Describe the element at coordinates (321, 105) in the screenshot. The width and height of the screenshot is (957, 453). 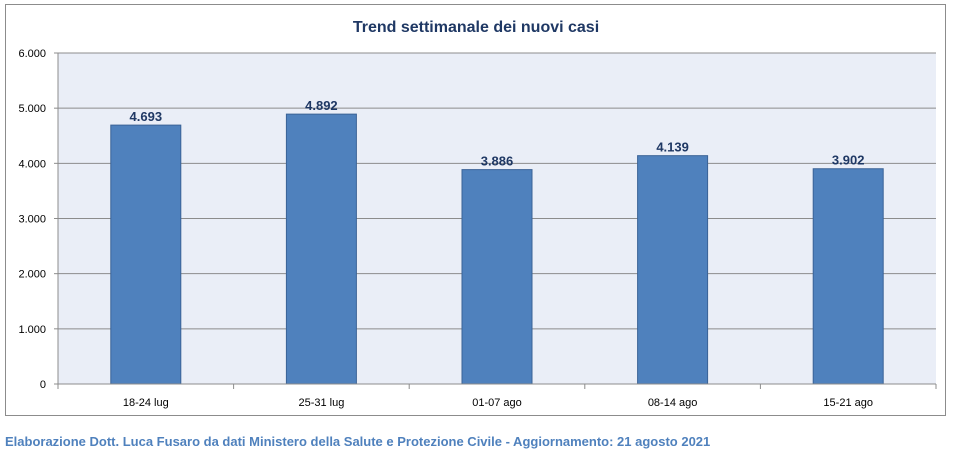
I see `data-label: 4.892` at that location.